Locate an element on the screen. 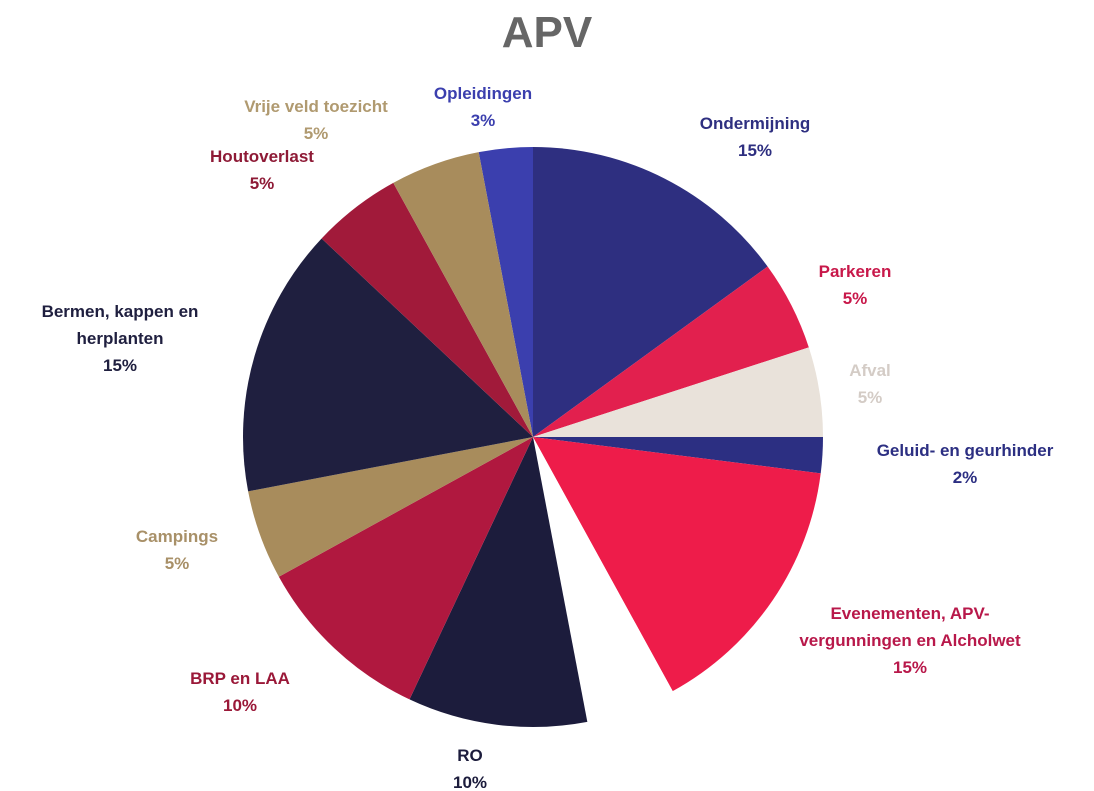  slice-name: Parkeren is located at coordinates (855, 271).